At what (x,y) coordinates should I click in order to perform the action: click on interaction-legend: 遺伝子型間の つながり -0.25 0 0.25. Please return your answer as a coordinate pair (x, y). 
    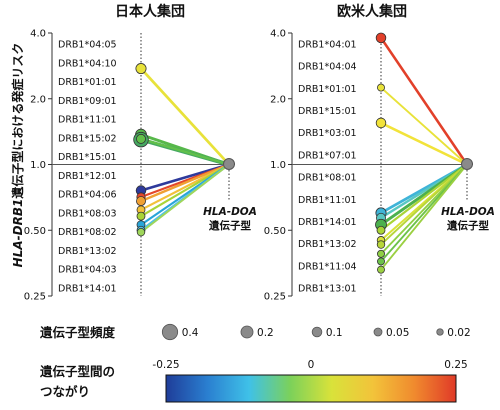
    Looking at the image, I should click on (253, 381).